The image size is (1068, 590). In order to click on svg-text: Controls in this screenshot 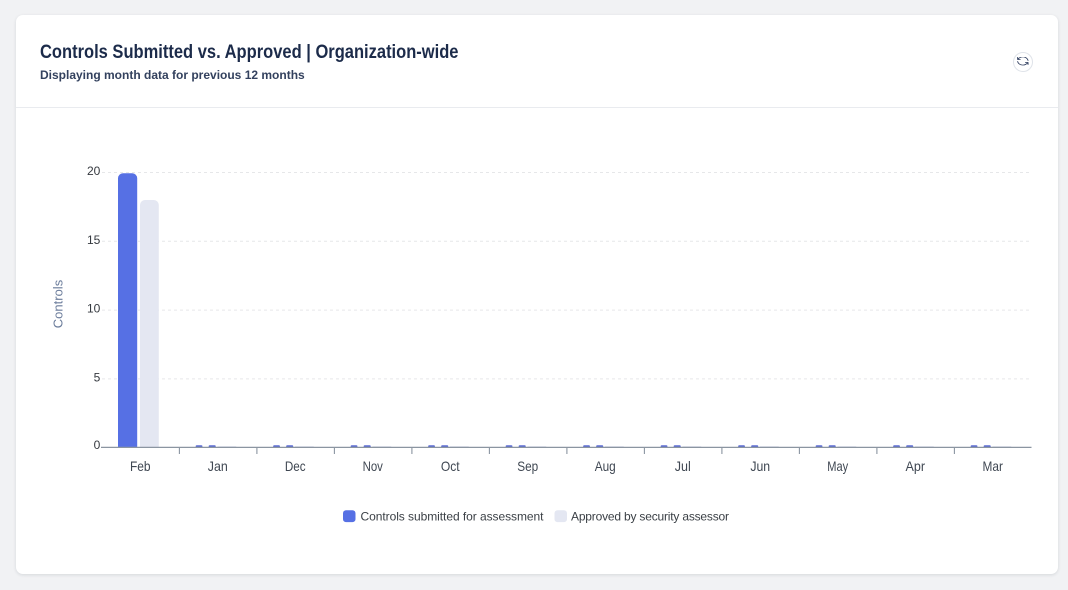, I will do `click(58, 303)`.